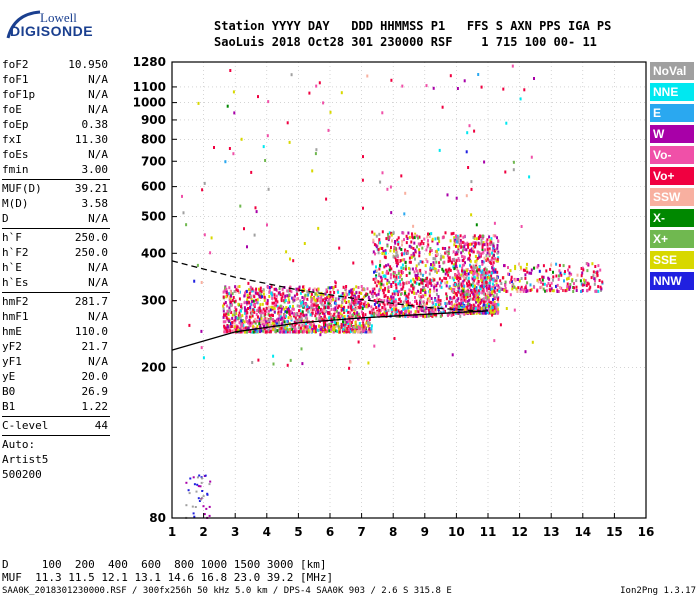  I want to click on param-value: N/A, so click(98, 79).